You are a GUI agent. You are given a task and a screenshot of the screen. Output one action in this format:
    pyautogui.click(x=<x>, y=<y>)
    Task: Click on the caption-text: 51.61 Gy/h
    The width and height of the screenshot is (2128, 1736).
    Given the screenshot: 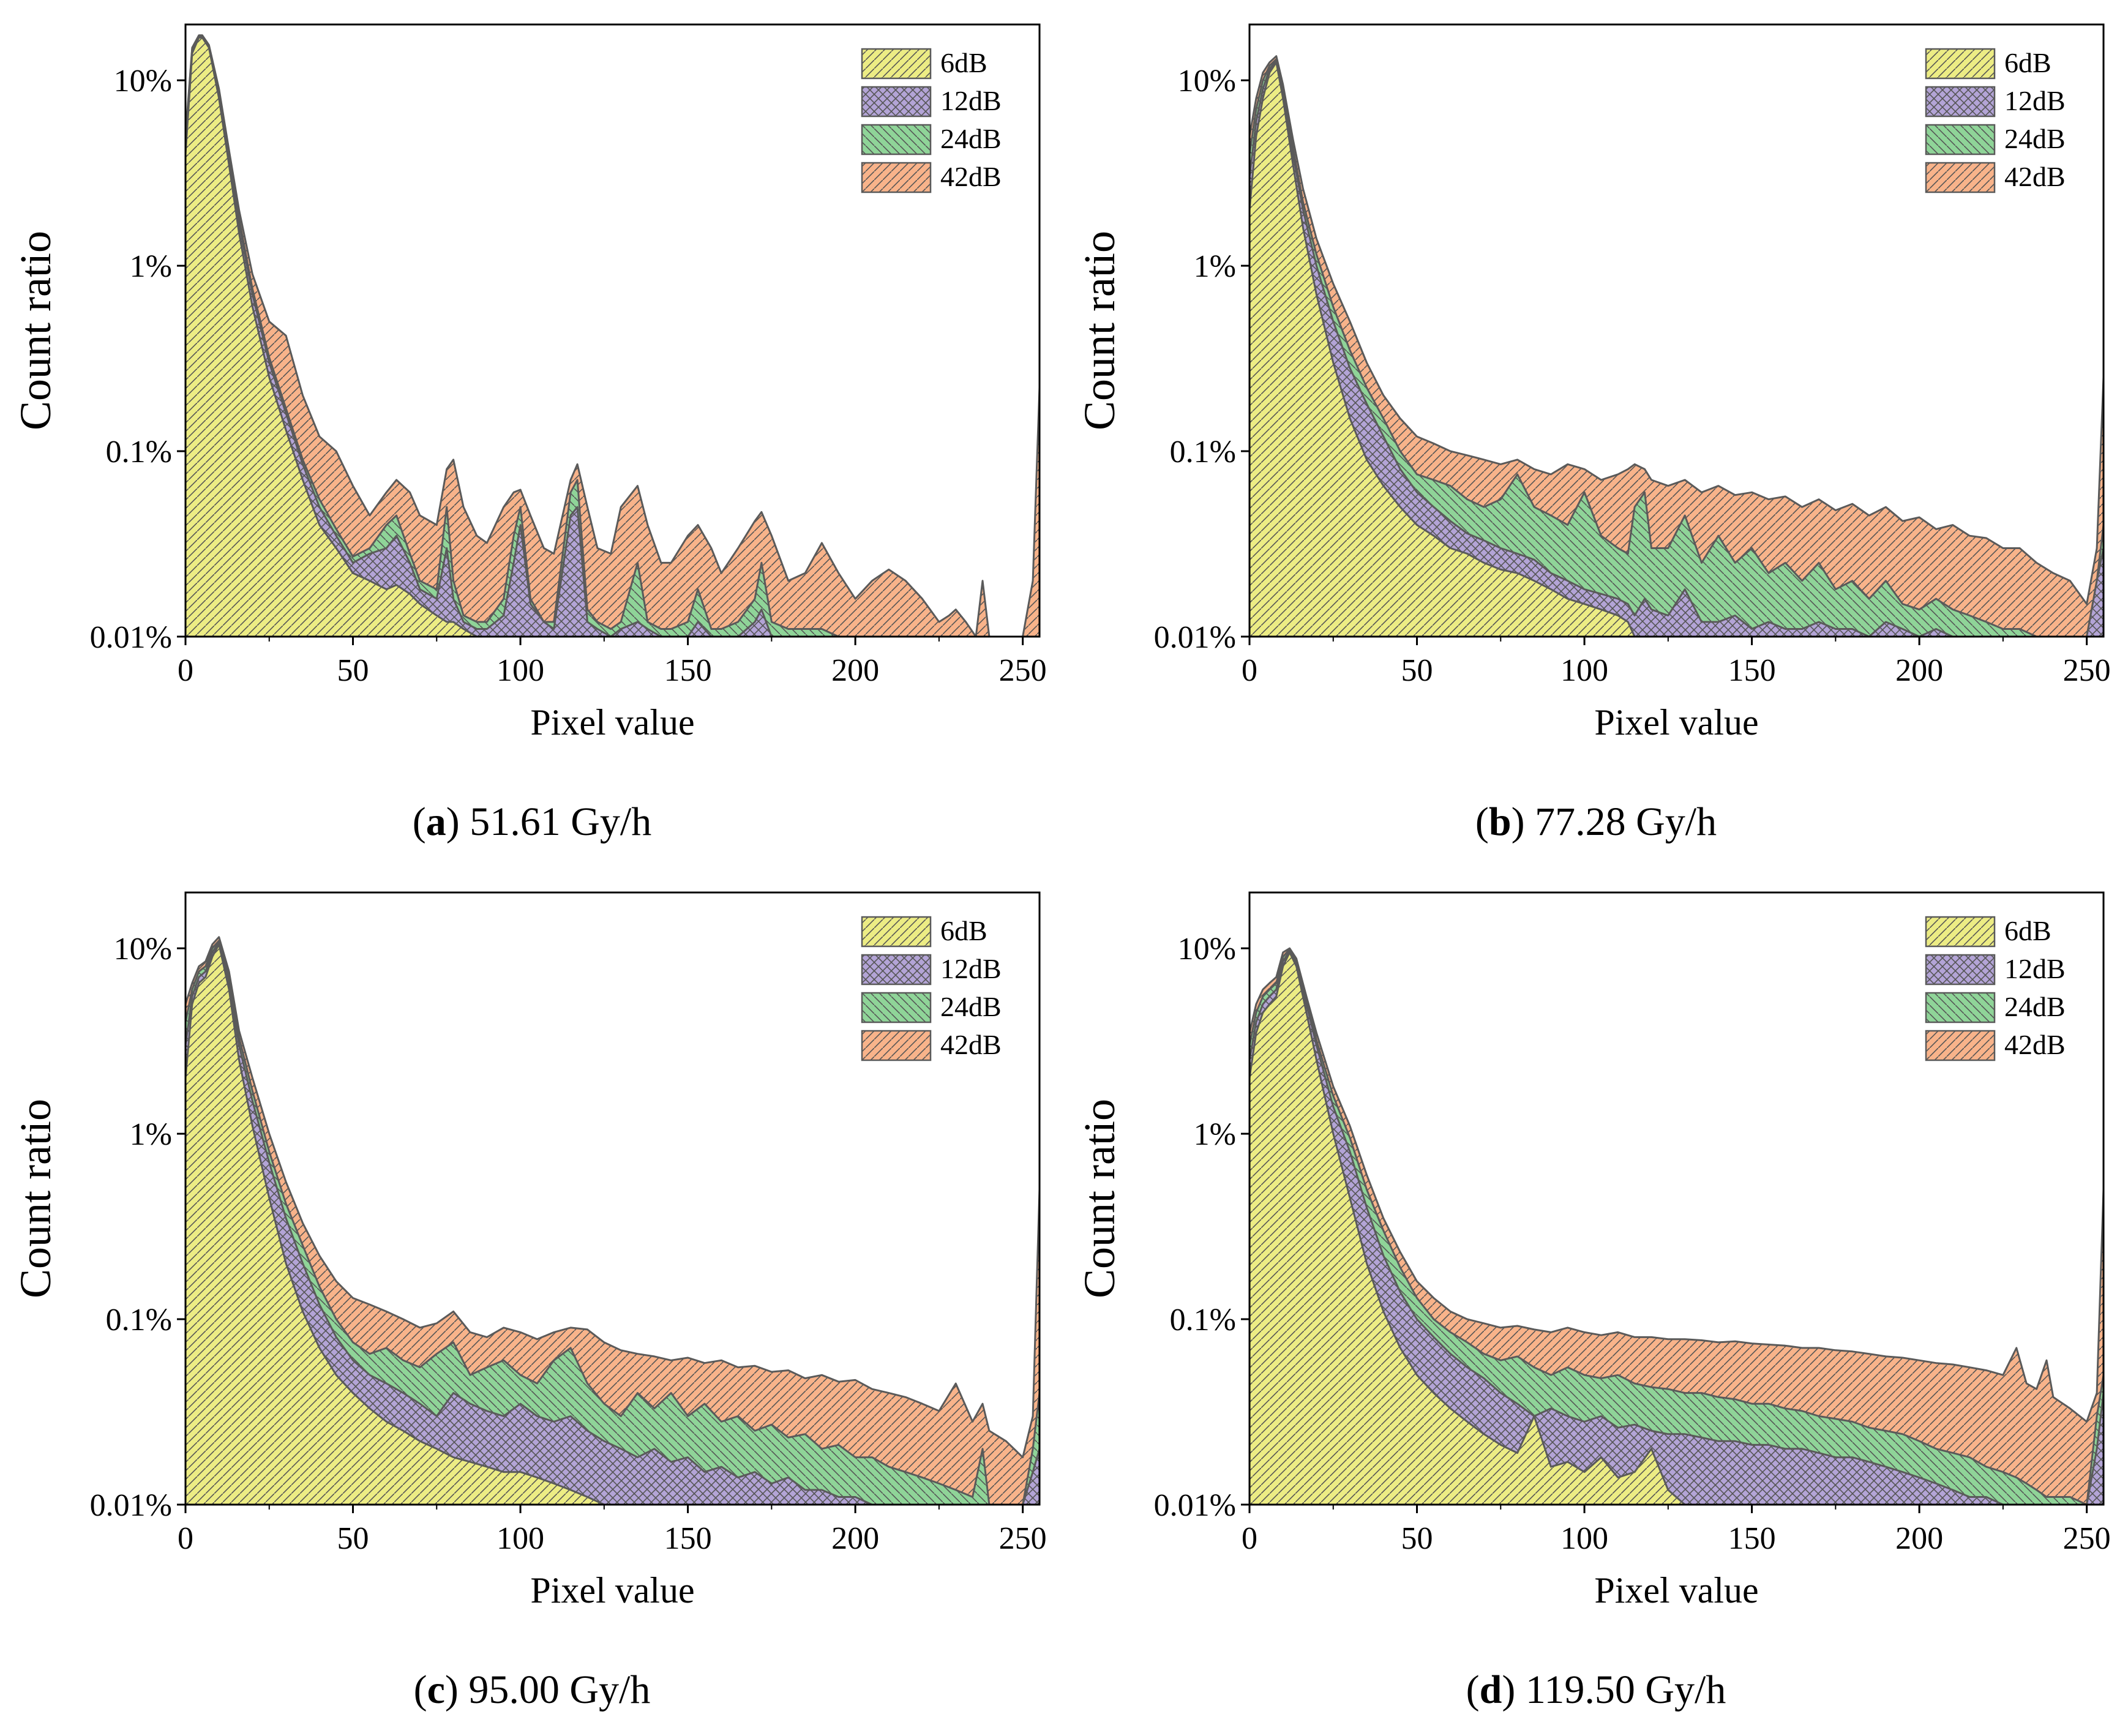 What is the action you would take?
    pyautogui.click(x=561, y=821)
    